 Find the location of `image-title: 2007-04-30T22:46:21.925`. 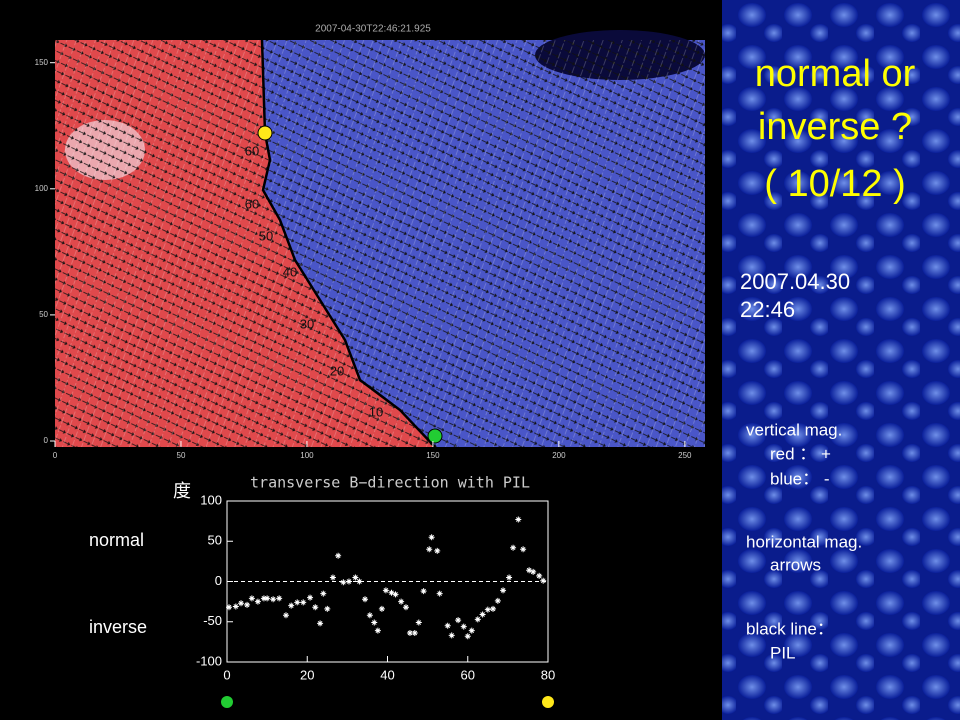

image-title: 2007-04-30T22:46:21.925 is located at coordinates (373, 29).